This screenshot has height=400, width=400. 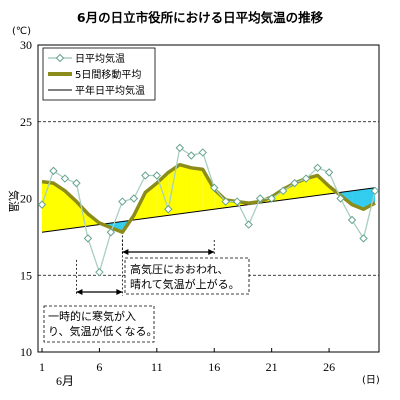 I want to click on x-tick-label-21: 21, so click(x=272, y=367).